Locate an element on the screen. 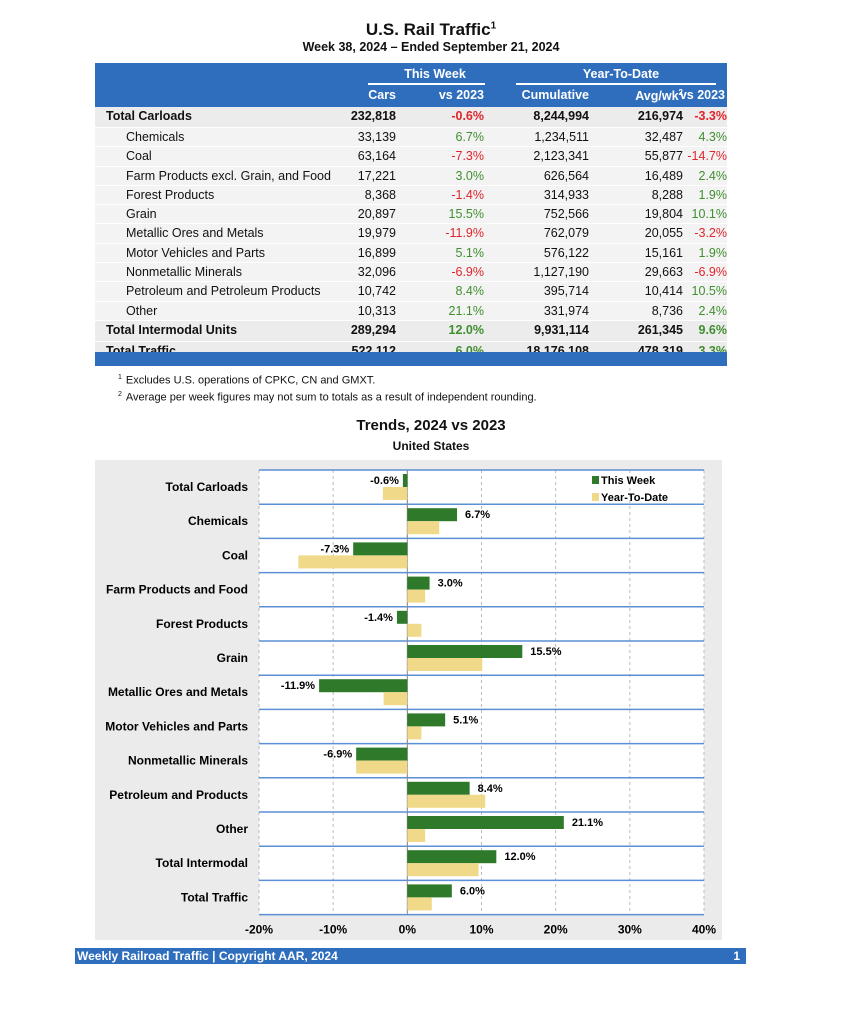  category-label: Nonmetallic Minerals is located at coordinates (188, 761).